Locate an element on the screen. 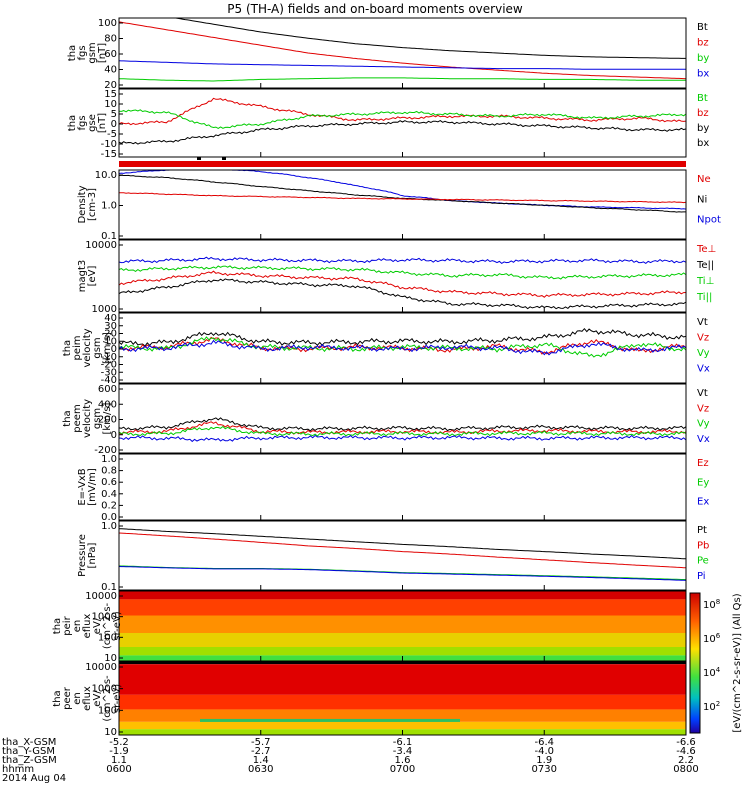 This screenshot has width=750, height=804. legend-entry: bx is located at coordinates (703, 143).